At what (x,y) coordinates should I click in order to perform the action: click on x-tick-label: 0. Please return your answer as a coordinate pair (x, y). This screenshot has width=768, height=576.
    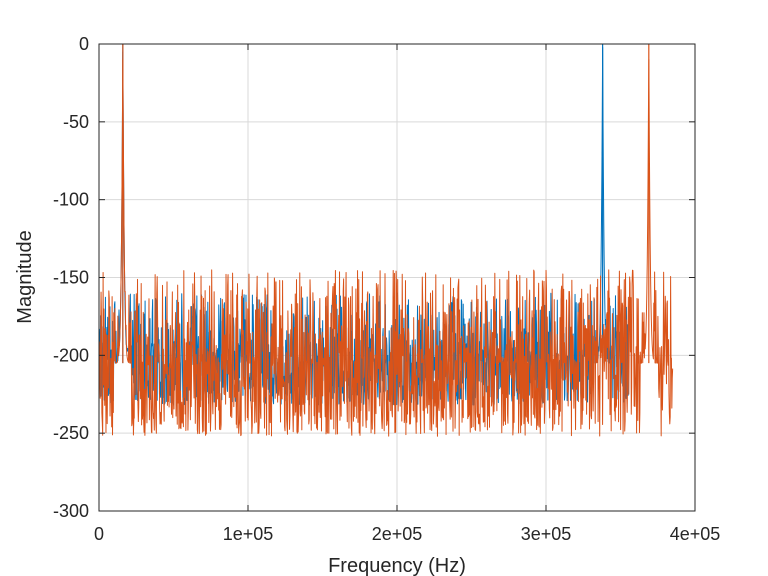
    Looking at the image, I should click on (99, 534).